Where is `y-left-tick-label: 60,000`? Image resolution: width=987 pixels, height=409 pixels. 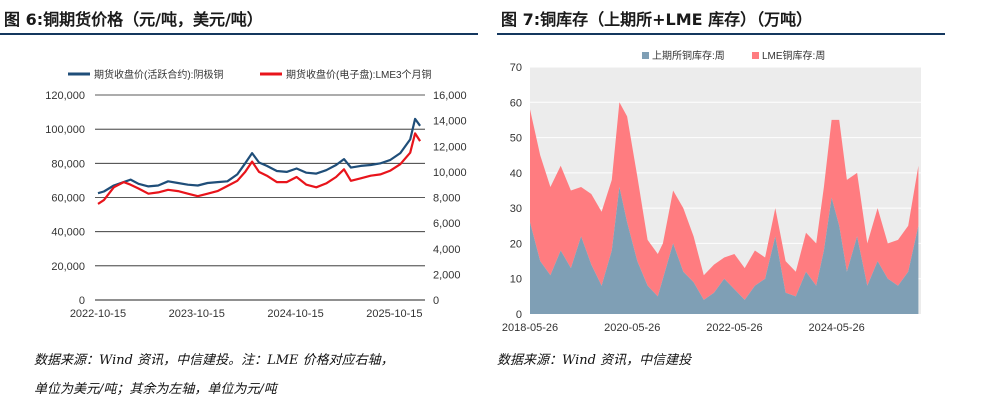 y-left-tick-label: 60,000 is located at coordinates (68, 199).